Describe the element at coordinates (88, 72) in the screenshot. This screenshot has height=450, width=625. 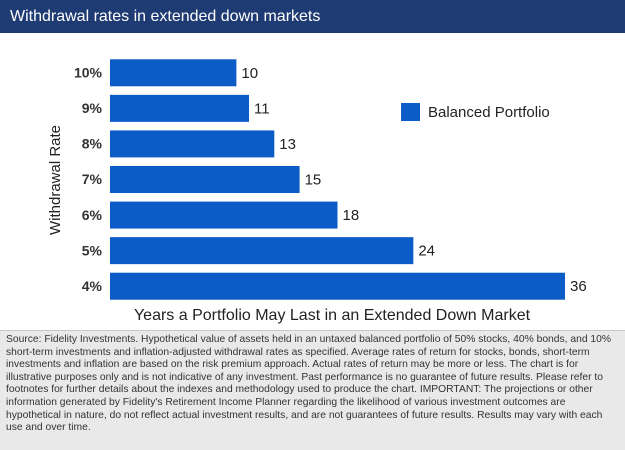
I see `y-tick-label: 10%` at that location.